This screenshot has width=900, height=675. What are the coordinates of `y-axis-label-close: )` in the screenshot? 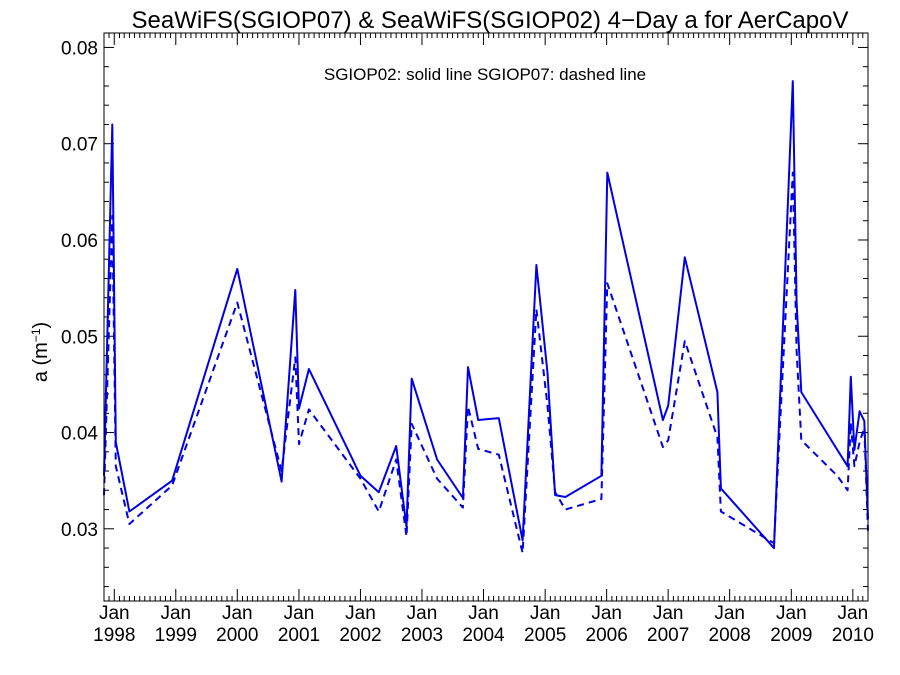 It's located at (41, 325).